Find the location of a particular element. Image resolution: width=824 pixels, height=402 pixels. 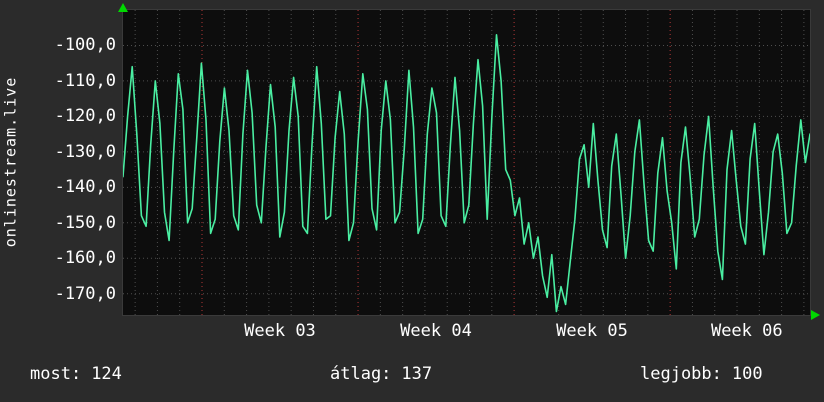

y-tick-label: -130,0 is located at coordinates (85, 151).